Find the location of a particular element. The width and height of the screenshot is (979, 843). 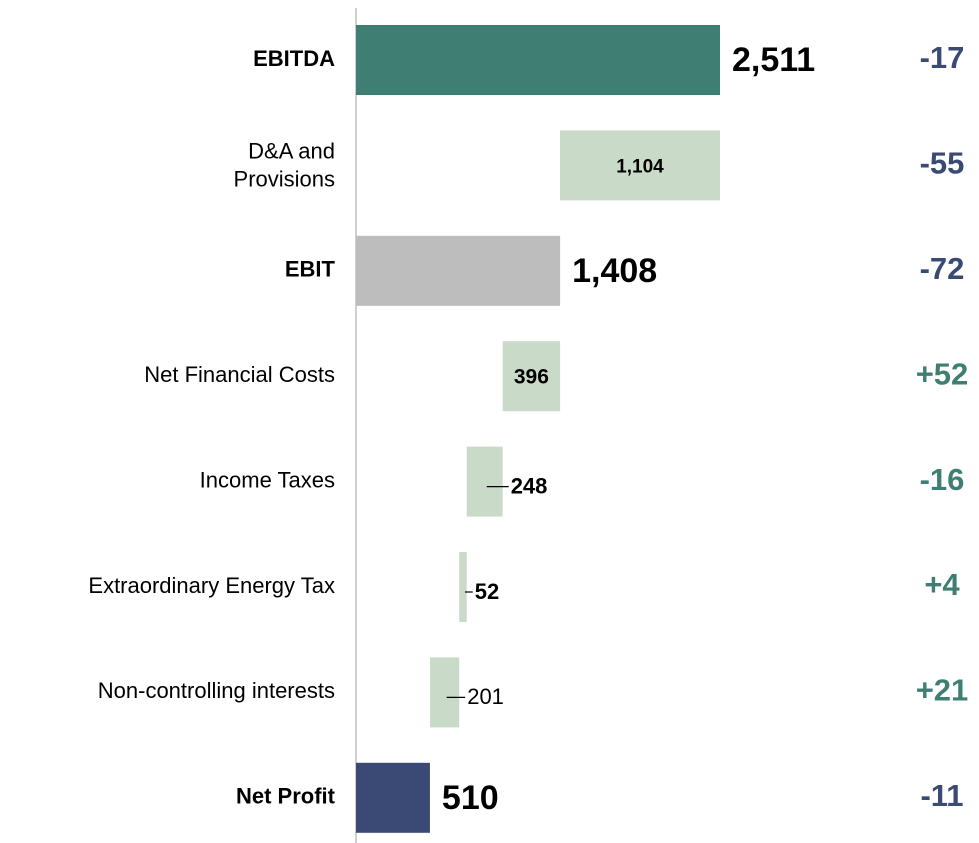

change-label: +4 is located at coordinates (942, 584).